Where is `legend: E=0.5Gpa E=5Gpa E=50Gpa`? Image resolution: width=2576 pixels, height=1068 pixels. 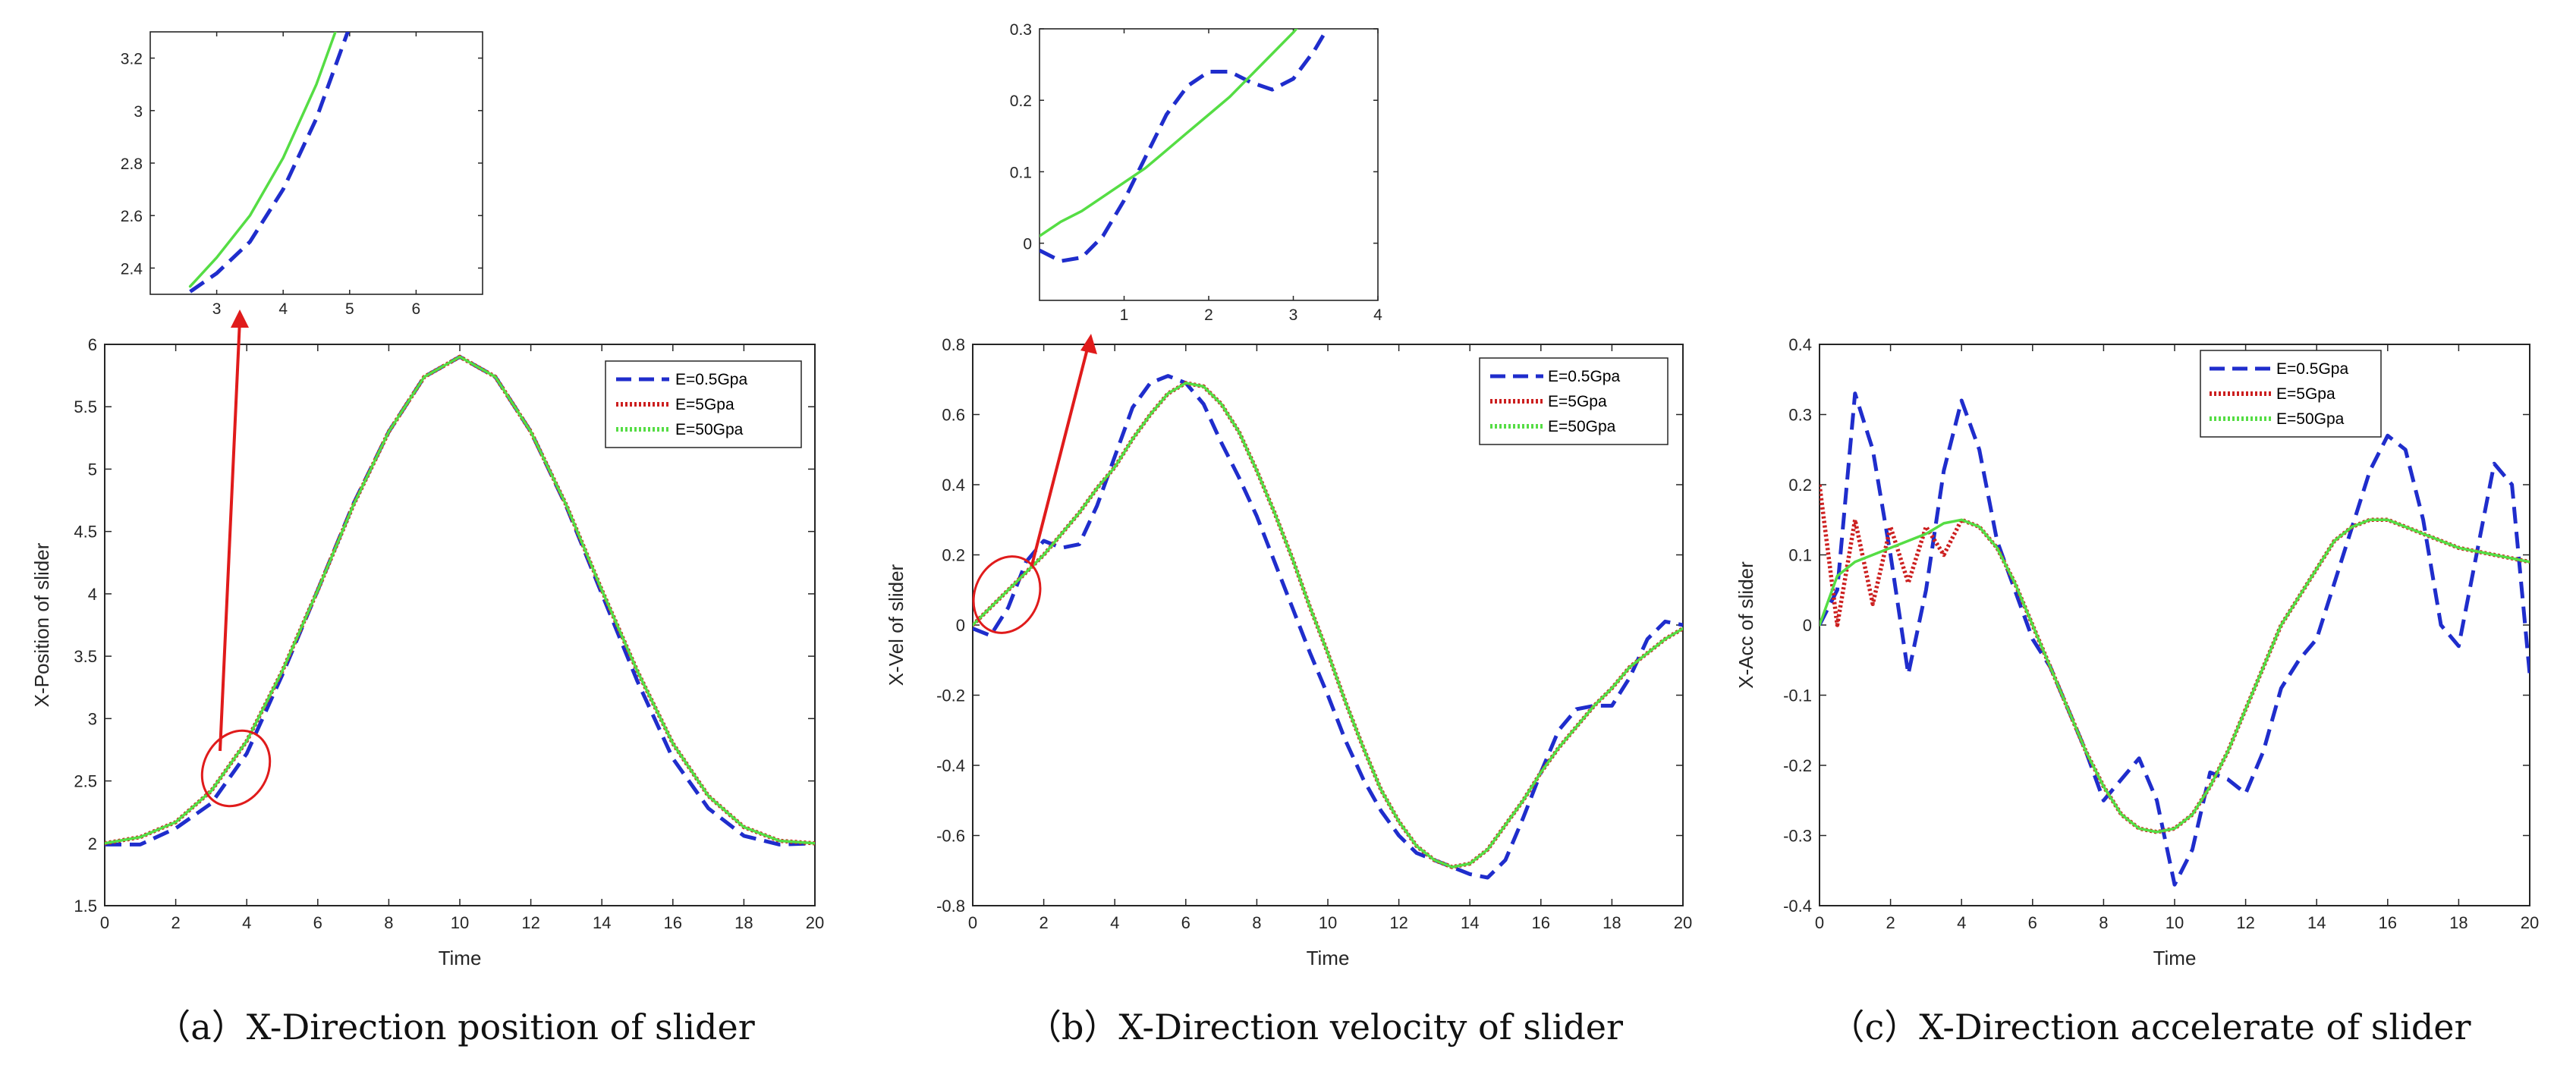
legend: E=0.5Gpa E=5Gpa E=50Gpa is located at coordinates (2291, 394).